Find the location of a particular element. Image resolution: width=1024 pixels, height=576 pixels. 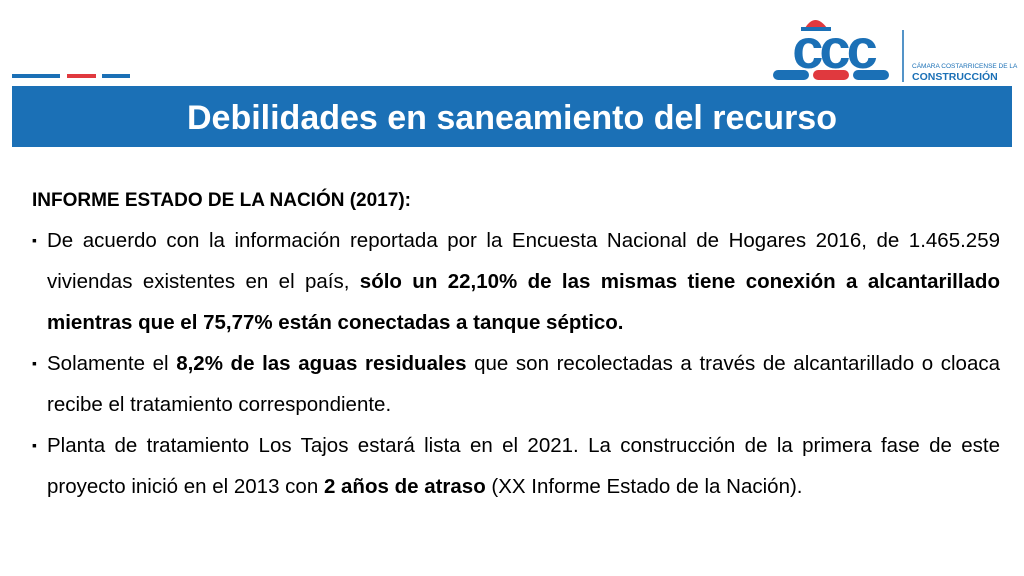

title: Debilidades en saneamiento del recurso is located at coordinates (511, 118).